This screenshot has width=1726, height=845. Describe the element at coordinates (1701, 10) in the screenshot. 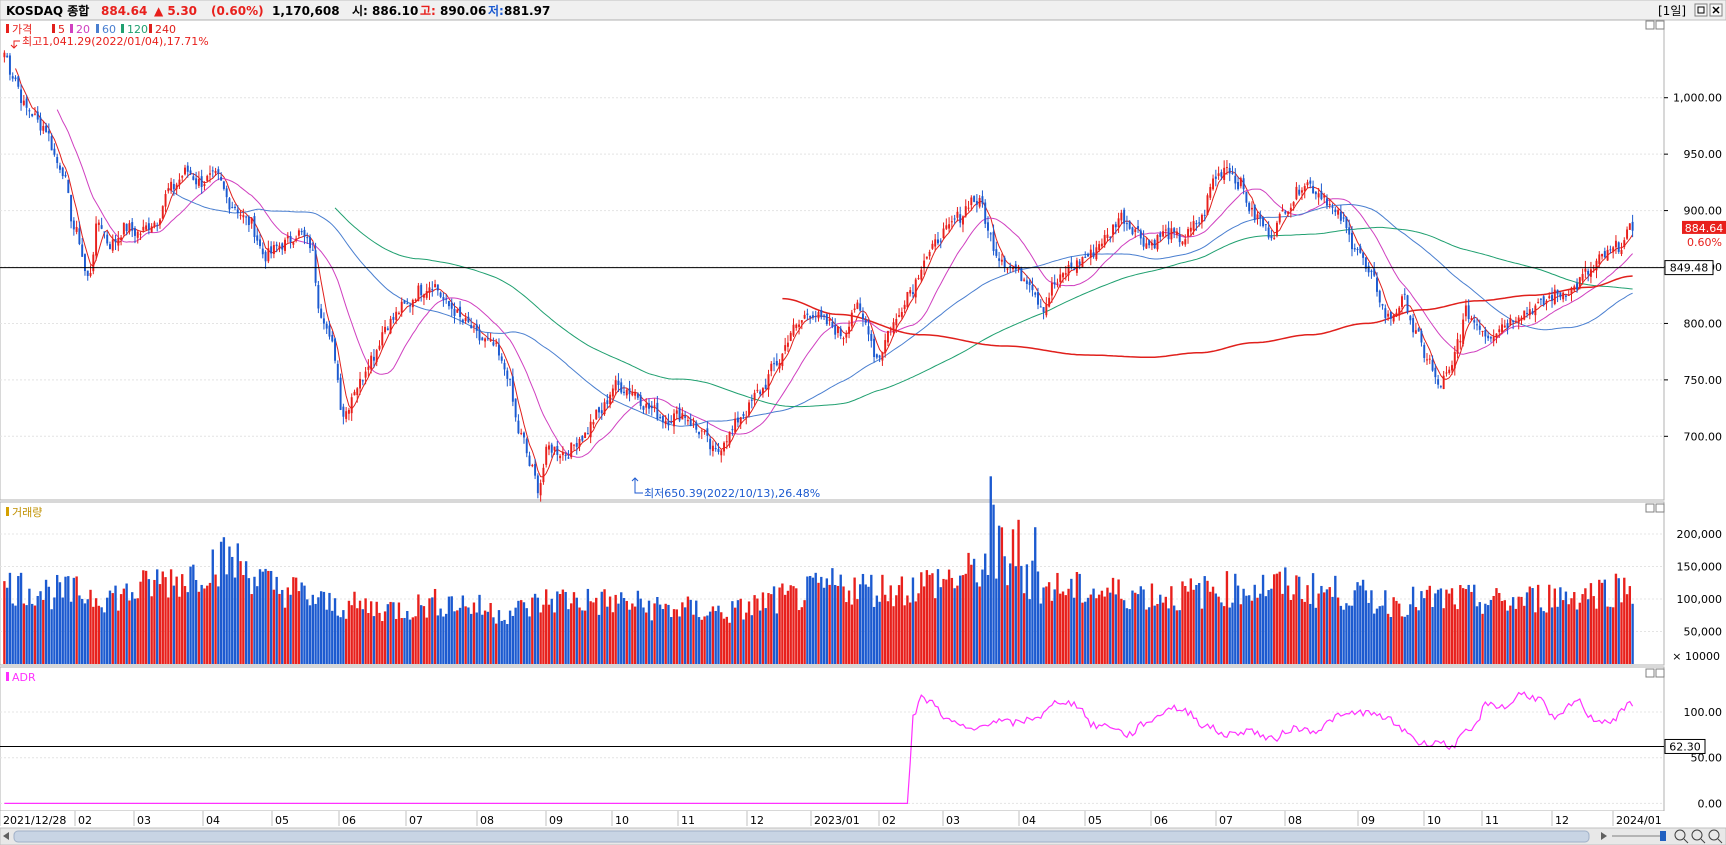

I see `restore-icon` at that location.